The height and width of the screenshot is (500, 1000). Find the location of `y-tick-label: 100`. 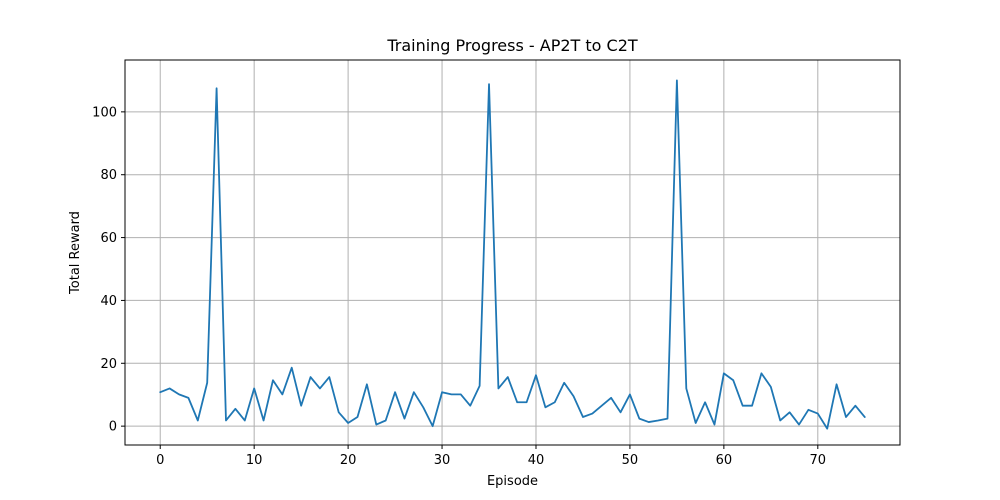

y-tick-label: 100 is located at coordinates (104, 112).